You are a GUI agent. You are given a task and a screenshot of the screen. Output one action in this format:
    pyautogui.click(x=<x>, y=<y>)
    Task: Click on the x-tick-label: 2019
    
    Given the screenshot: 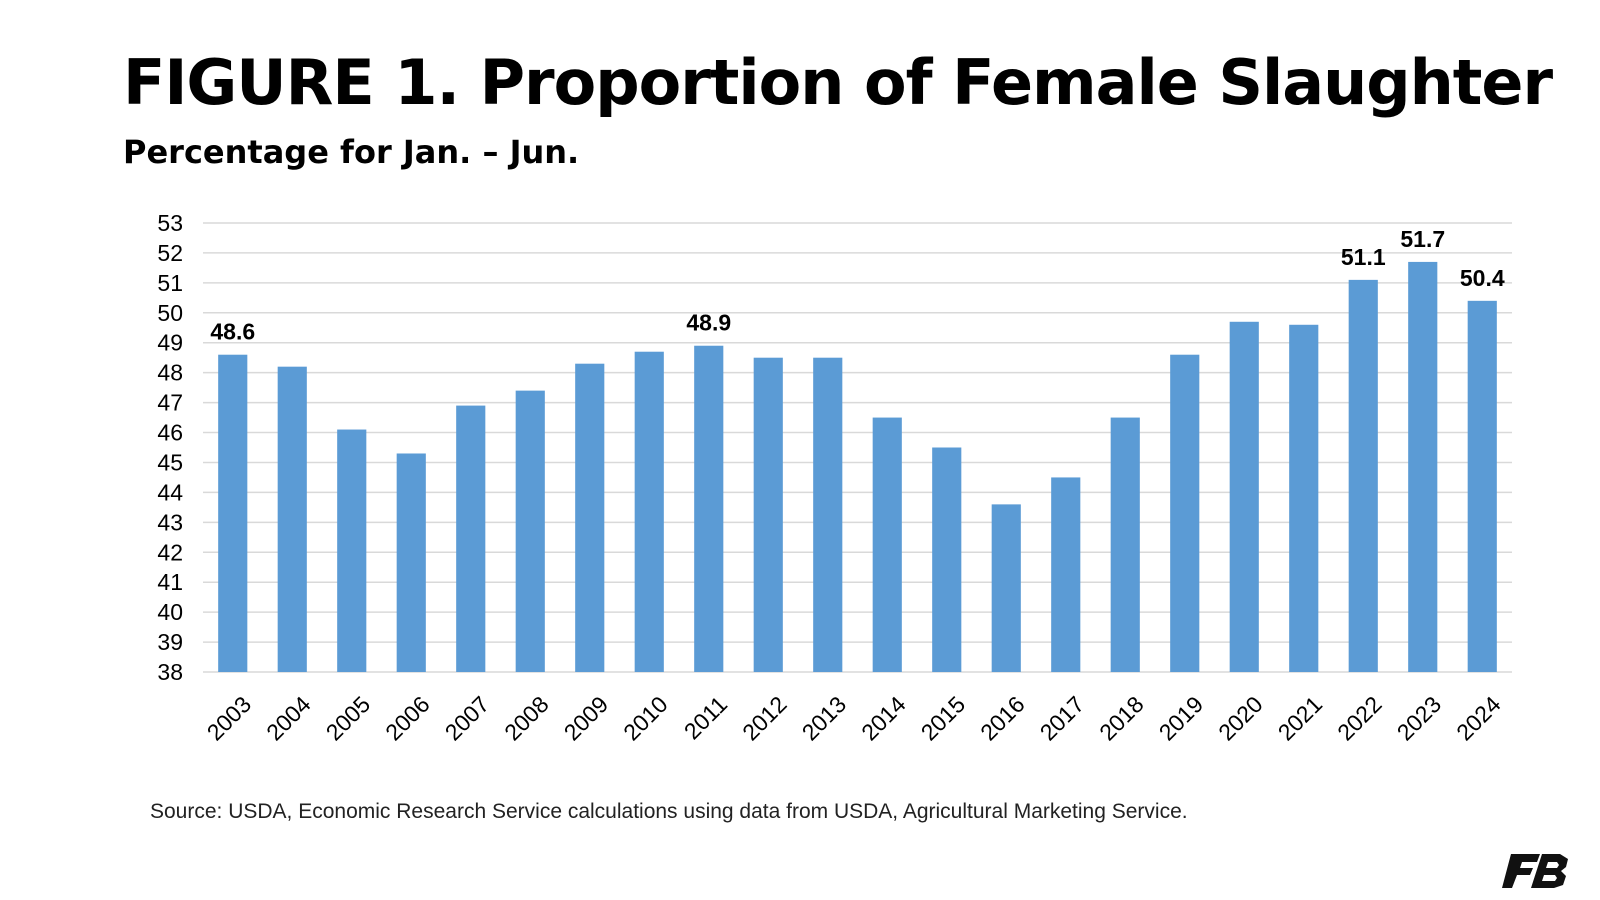 What is the action you would take?
    pyautogui.click(x=1181, y=718)
    